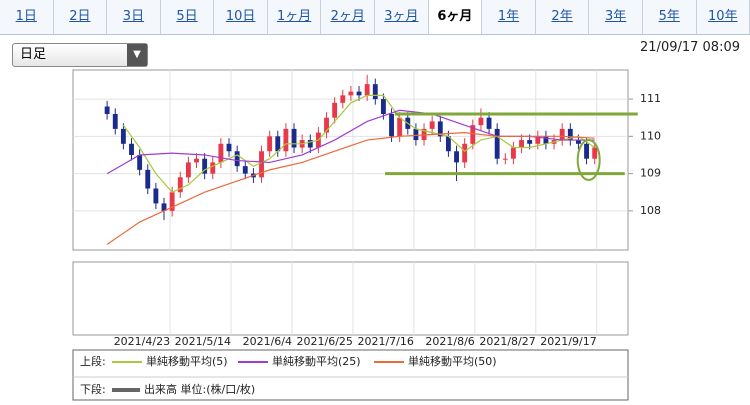 The height and width of the screenshot is (405, 750). What do you see at coordinates (723, 17) in the screenshot?
I see `tab: 10年` at bounding box center [723, 17].